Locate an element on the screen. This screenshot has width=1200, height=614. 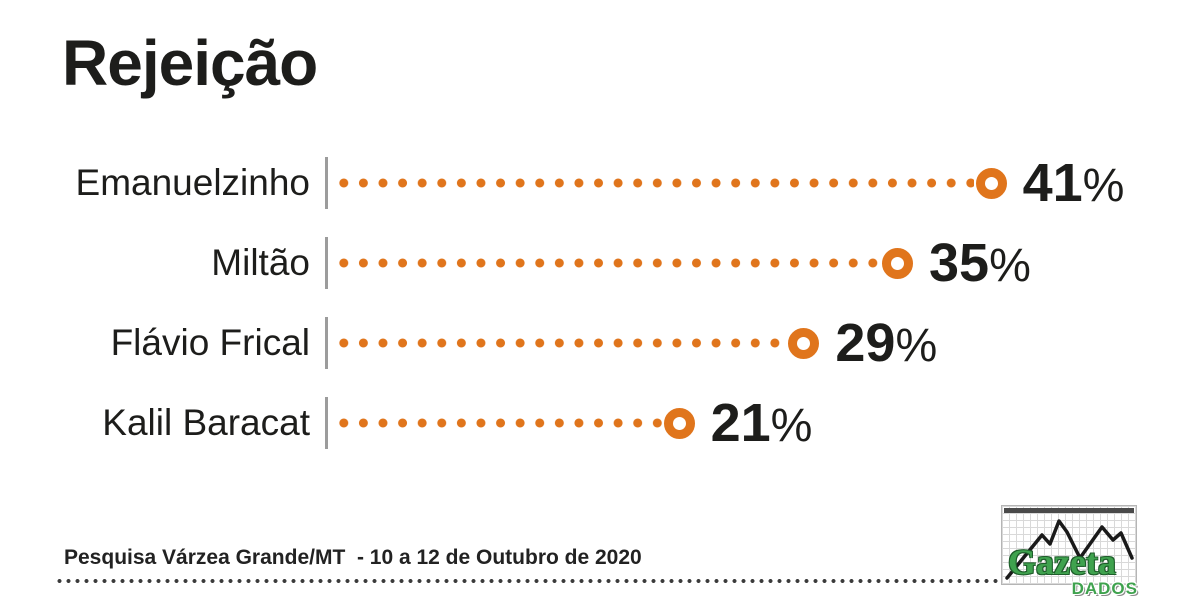
logo-subtitle: DADOS is located at coordinates (1104, 588).